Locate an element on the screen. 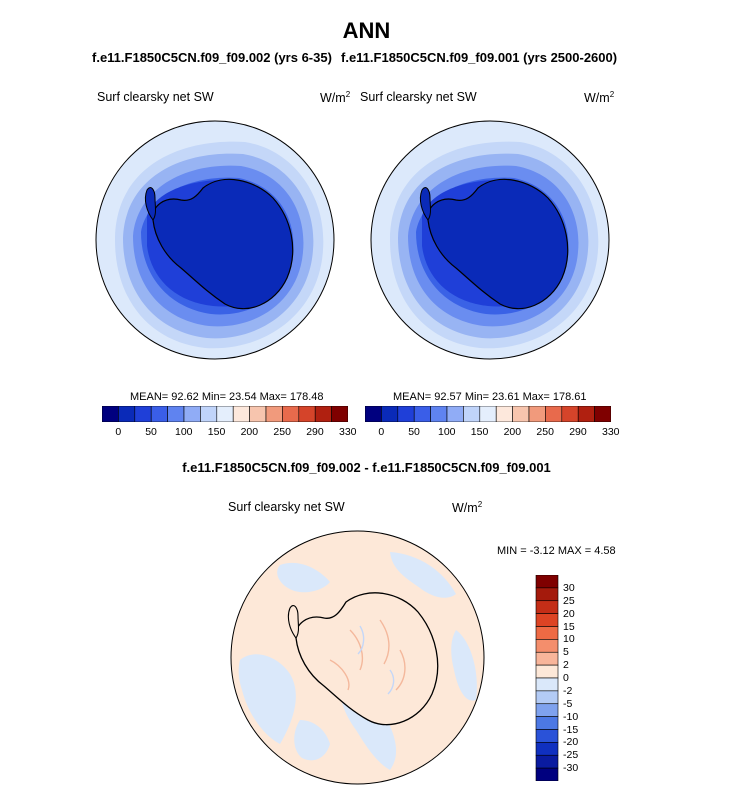 The image size is (733, 788). panel1-cbar-label: 0 is located at coordinates (118, 432).